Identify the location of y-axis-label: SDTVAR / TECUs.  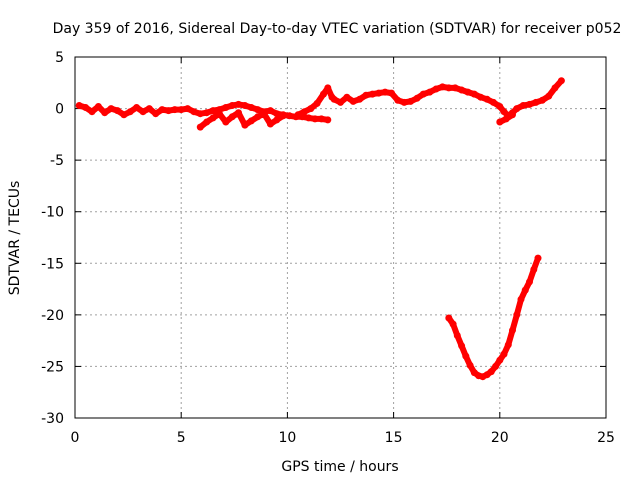
(15, 238).